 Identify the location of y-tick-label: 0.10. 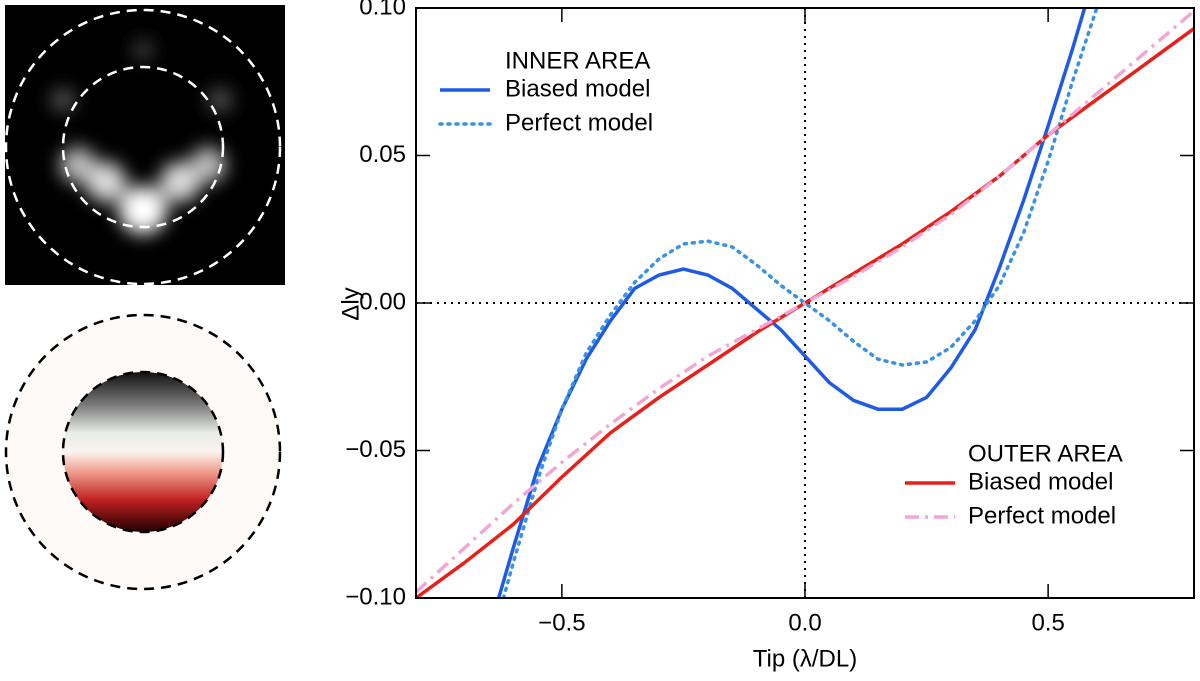
(382, 10).